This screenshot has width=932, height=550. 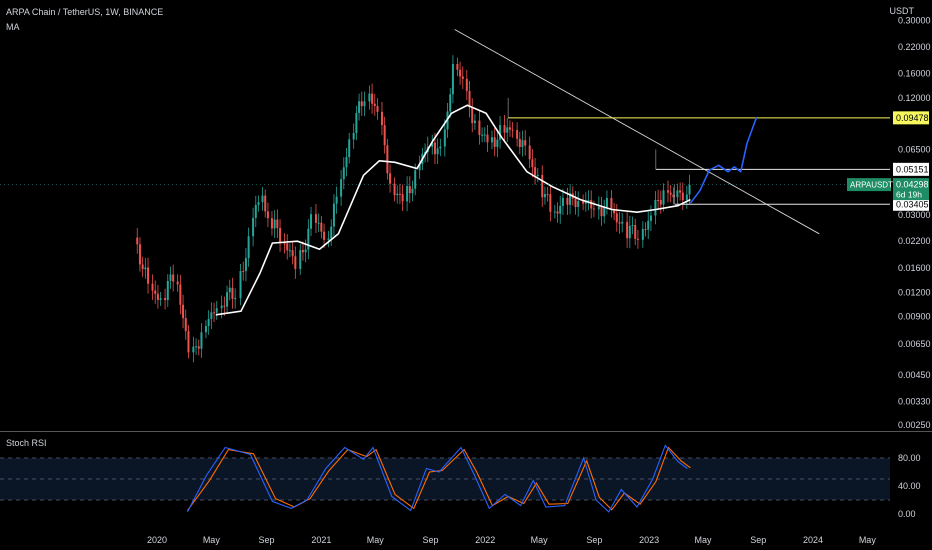 What do you see at coordinates (723, 160) in the screenshot?
I see `projection-path` at bounding box center [723, 160].